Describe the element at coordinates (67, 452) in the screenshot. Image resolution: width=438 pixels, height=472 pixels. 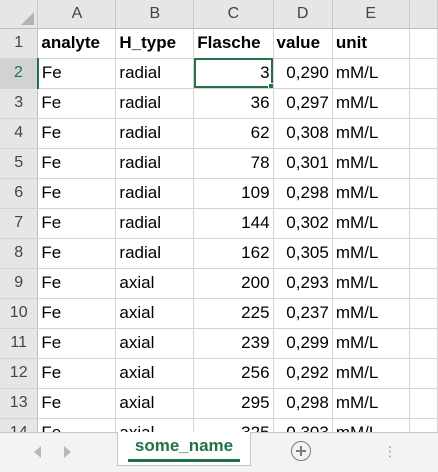
I see `triangle-right-icon` at that location.